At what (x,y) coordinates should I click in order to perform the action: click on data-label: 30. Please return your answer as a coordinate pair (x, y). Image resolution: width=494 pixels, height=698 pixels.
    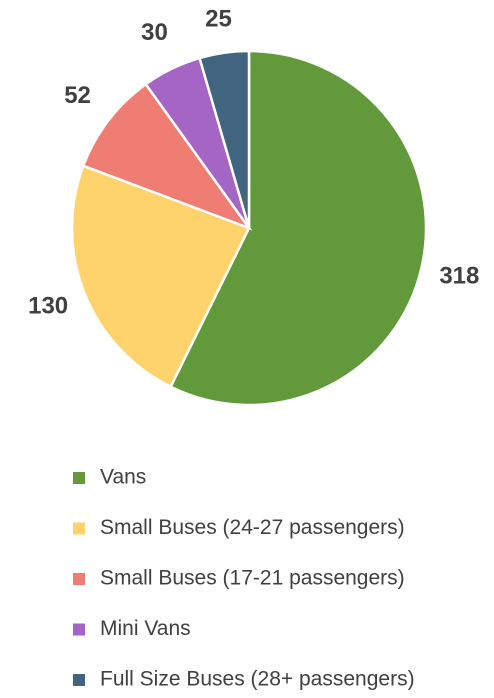
    Looking at the image, I should click on (154, 32).